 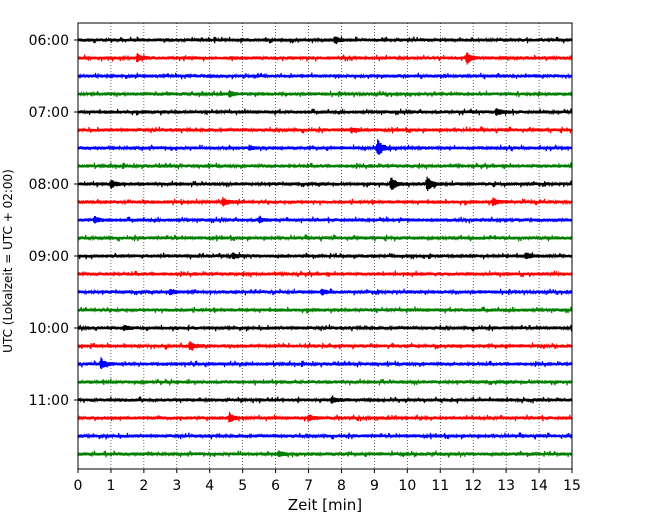 What do you see at coordinates (49, 185) in the screenshot?
I see `y-tick-label: 08:00` at bounding box center [49, 185].